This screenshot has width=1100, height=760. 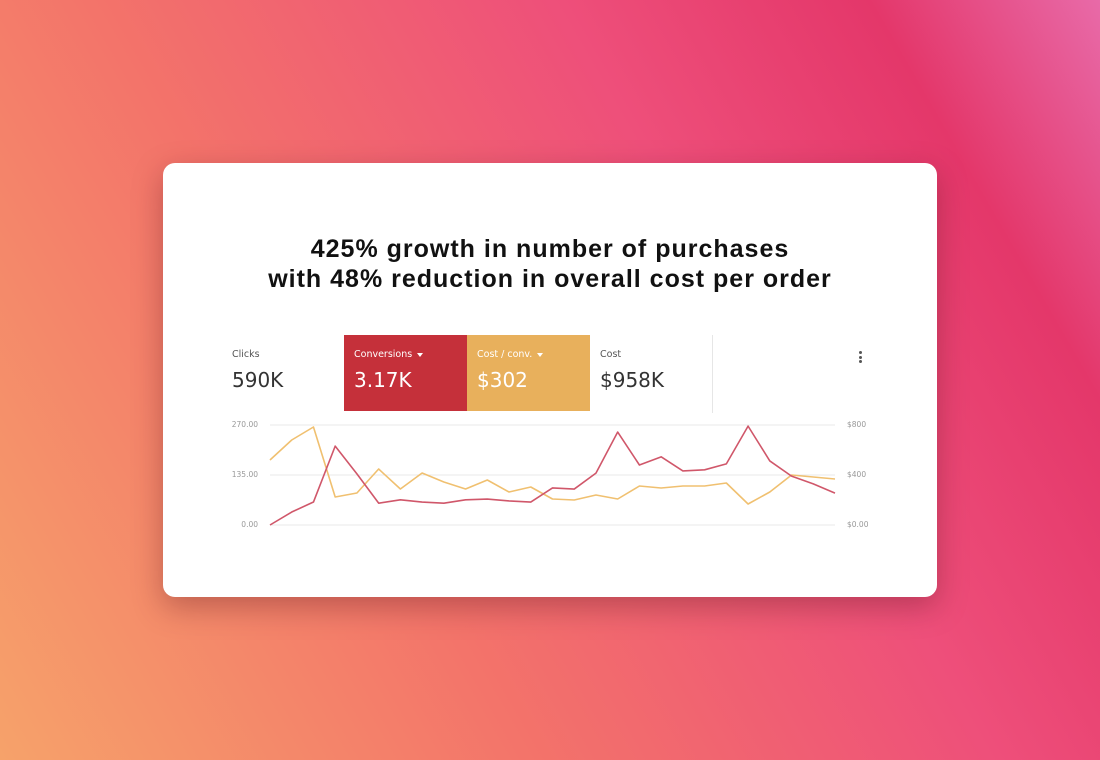 I want to click on legend-entry: Cost / conv., so click(x=528, y=354).